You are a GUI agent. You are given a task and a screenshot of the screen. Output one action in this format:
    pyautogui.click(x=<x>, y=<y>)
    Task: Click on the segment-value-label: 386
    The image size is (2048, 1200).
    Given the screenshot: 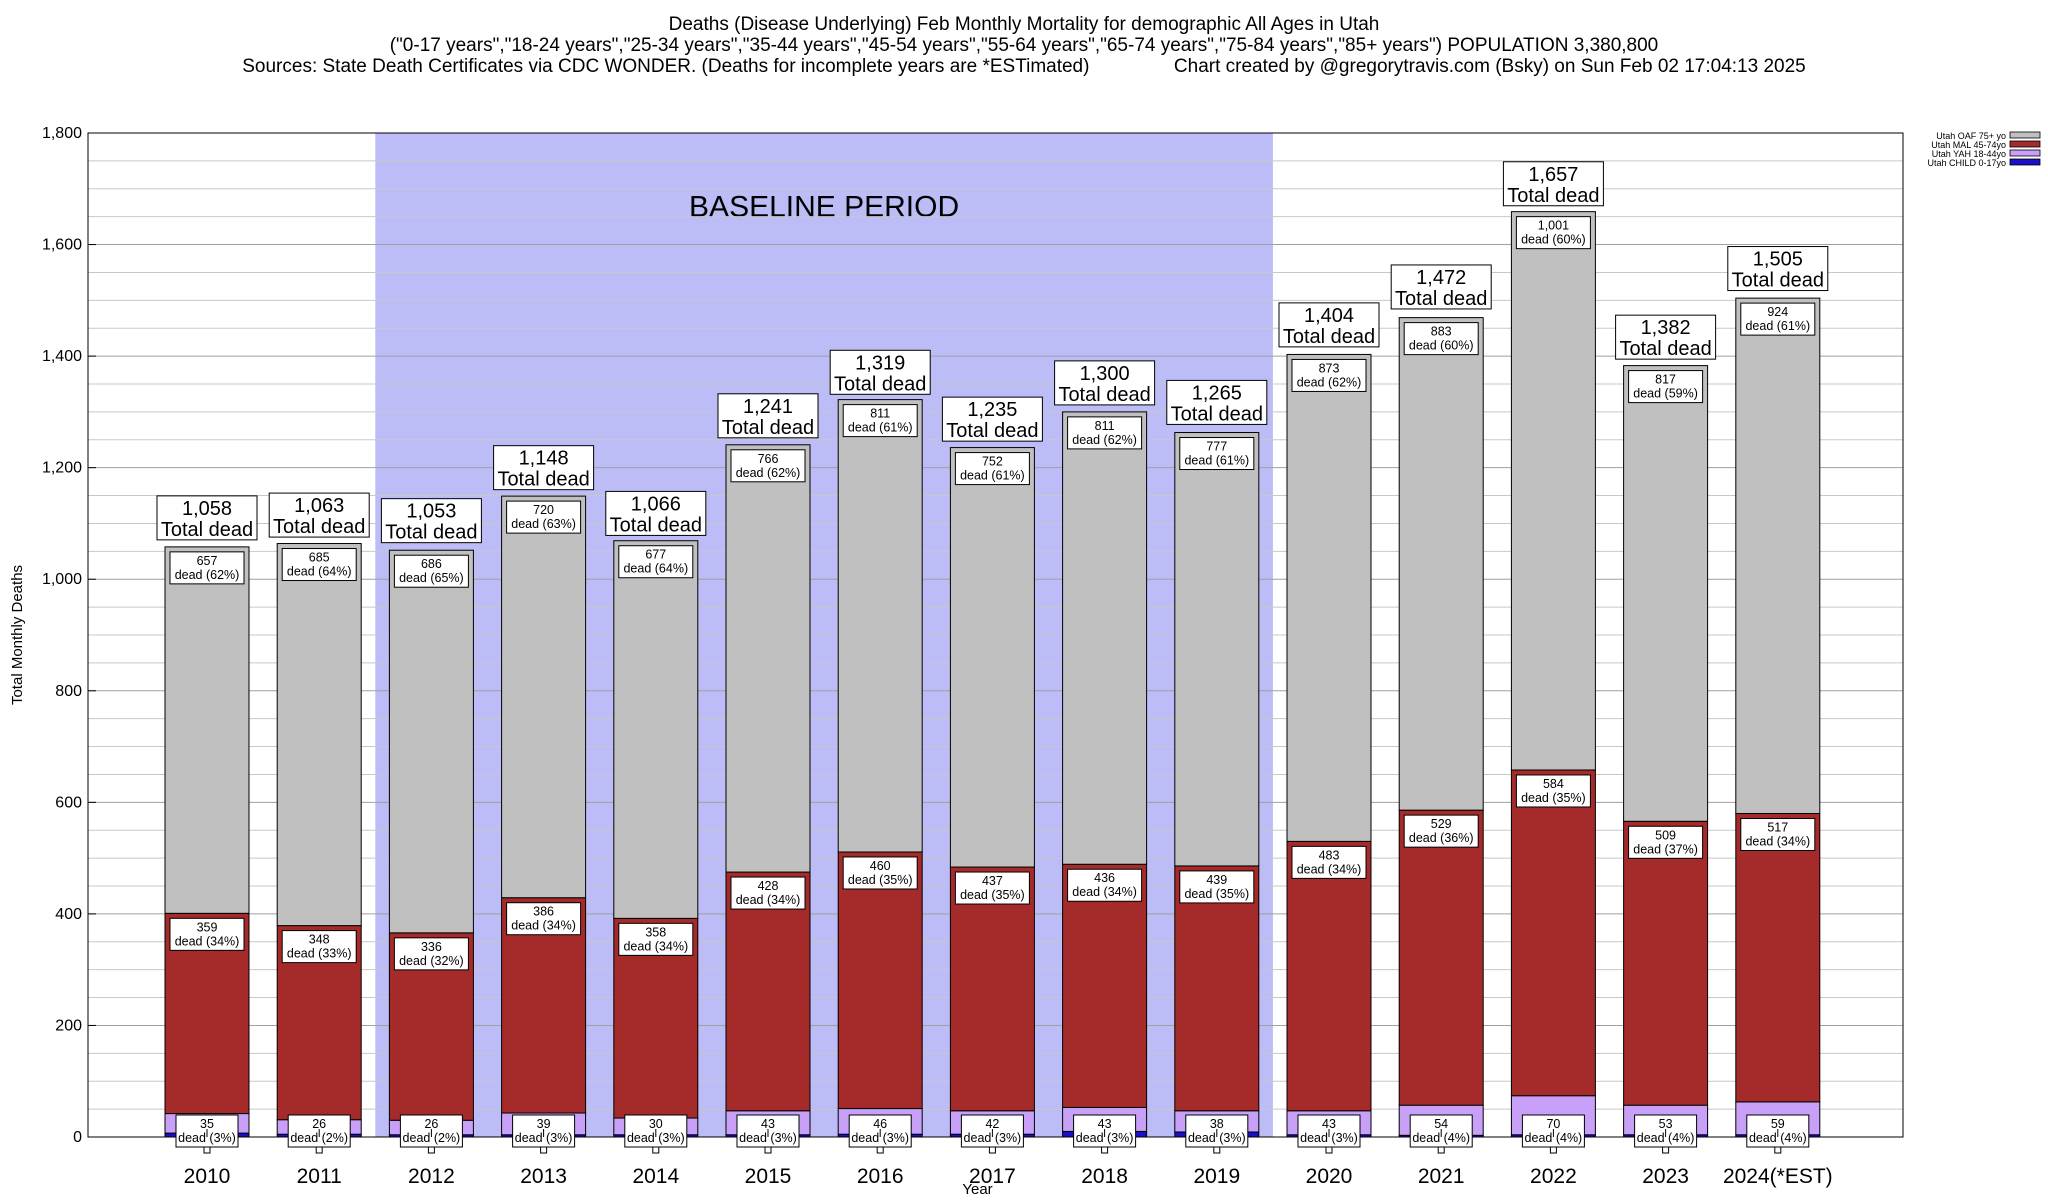 What is the action you would take?
    pyautogui.click(x=543, y=912)
    